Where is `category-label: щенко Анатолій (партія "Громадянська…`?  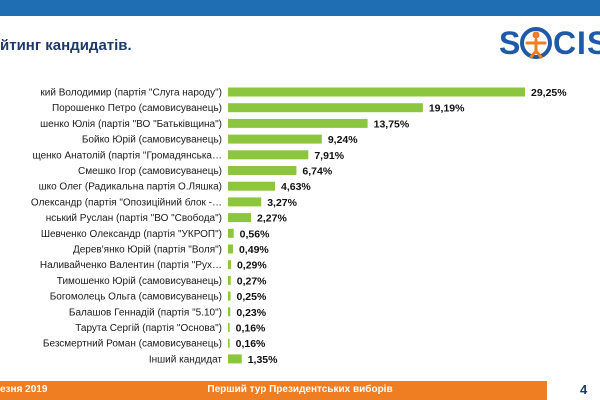
category-label: щенко Анатолій (партія "Громадянська… is located at coordinates (127, 155).